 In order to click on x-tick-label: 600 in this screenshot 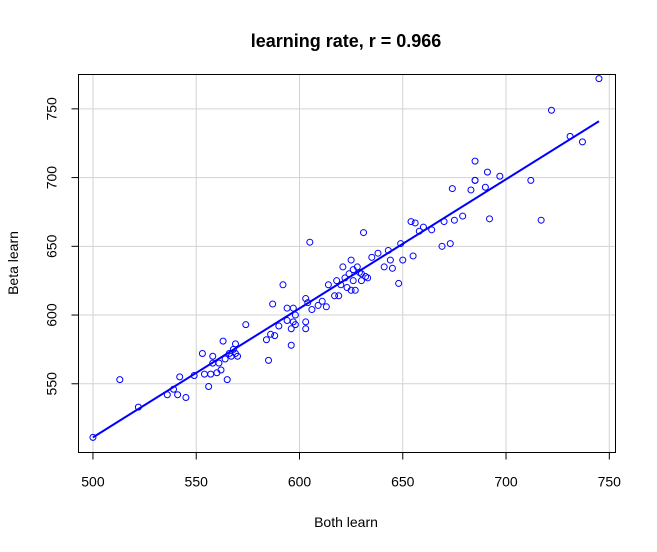, I will do `click(300, 482)`.